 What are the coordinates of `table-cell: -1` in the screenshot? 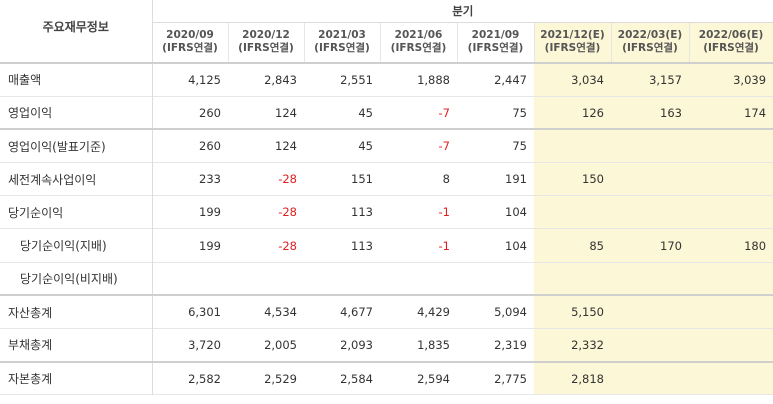 It's located at (444, 212).